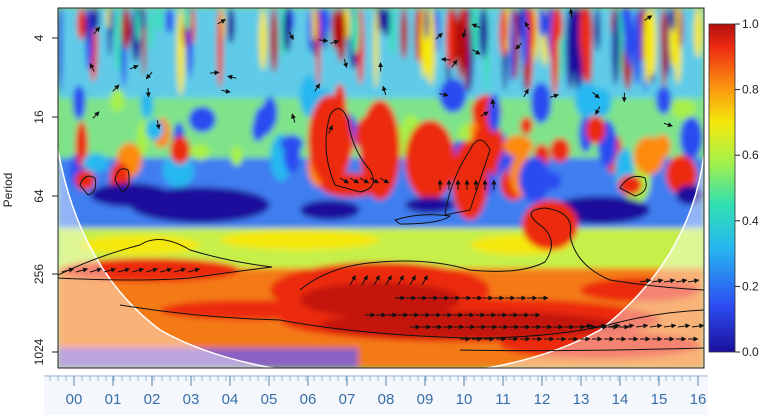  I want to click on x-tick-label: 09, so click(425, 399).